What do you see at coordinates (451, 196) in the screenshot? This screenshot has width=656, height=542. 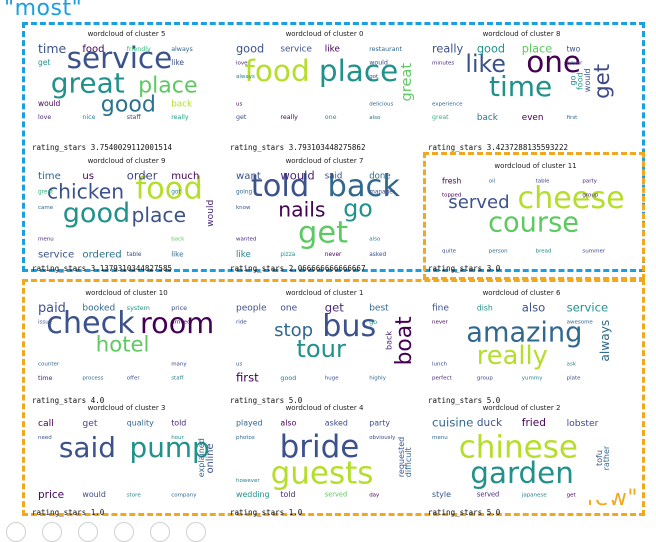 I see `cloud-word: topped` at bounding box center [451, 196].